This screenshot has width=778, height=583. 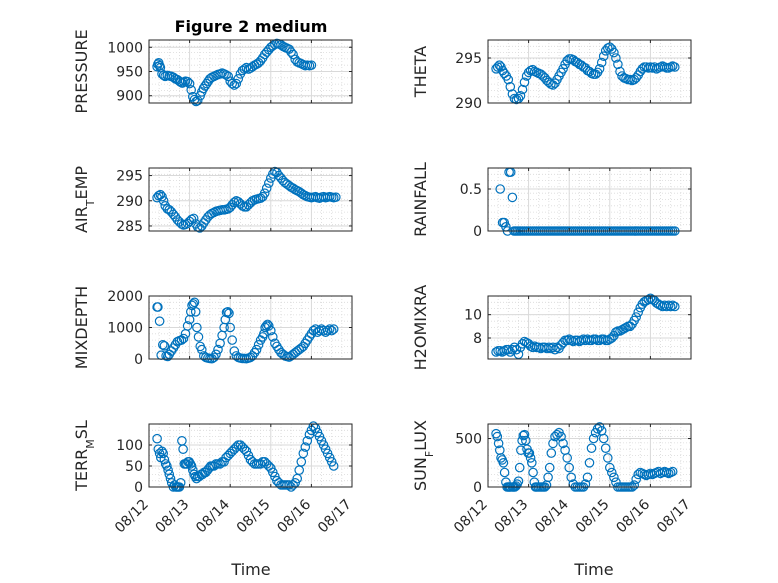 What do you see at coordinates (125, 297) in the screenshot?
I see `y-tick-label: 2000` at bounding box center [125, 297].